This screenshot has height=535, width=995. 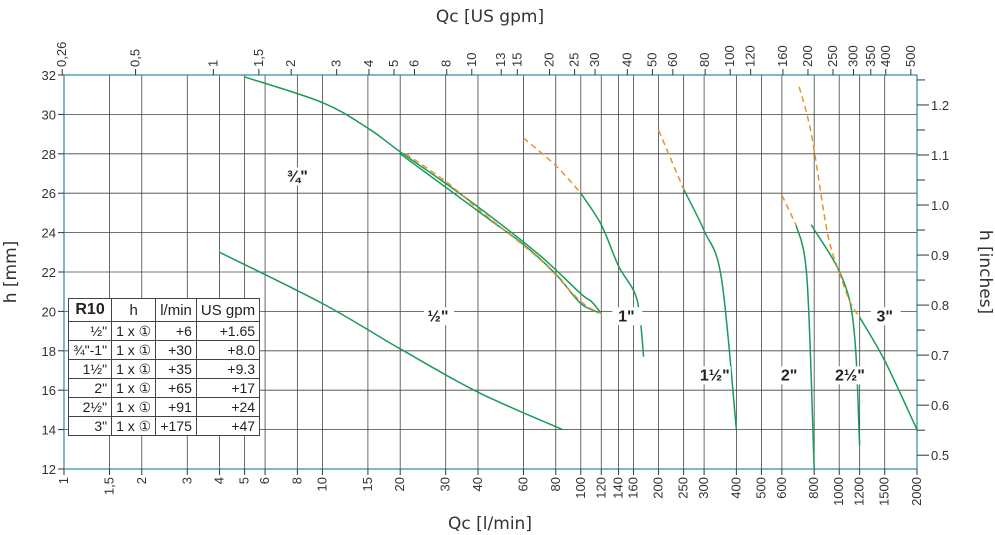 What do you see at coordinates (49, 430) in the screenshot?
I see `left-tick-label: 14` at bounding box center [49, 430].